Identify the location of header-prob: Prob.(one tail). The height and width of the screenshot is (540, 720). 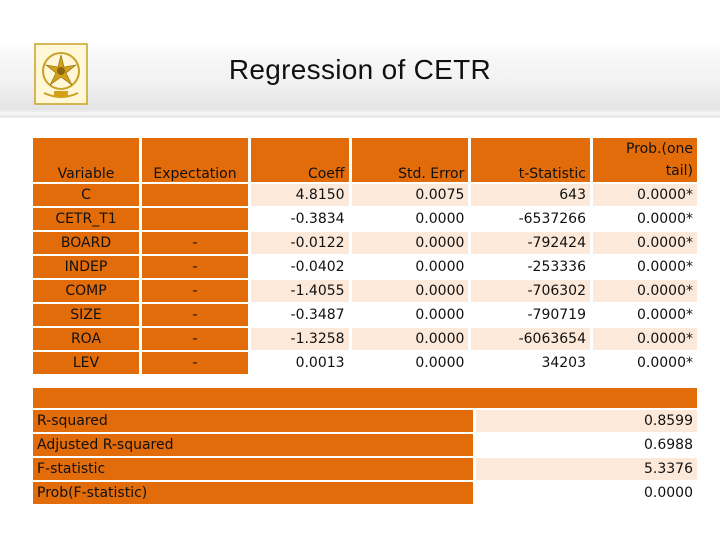
(645, 160).